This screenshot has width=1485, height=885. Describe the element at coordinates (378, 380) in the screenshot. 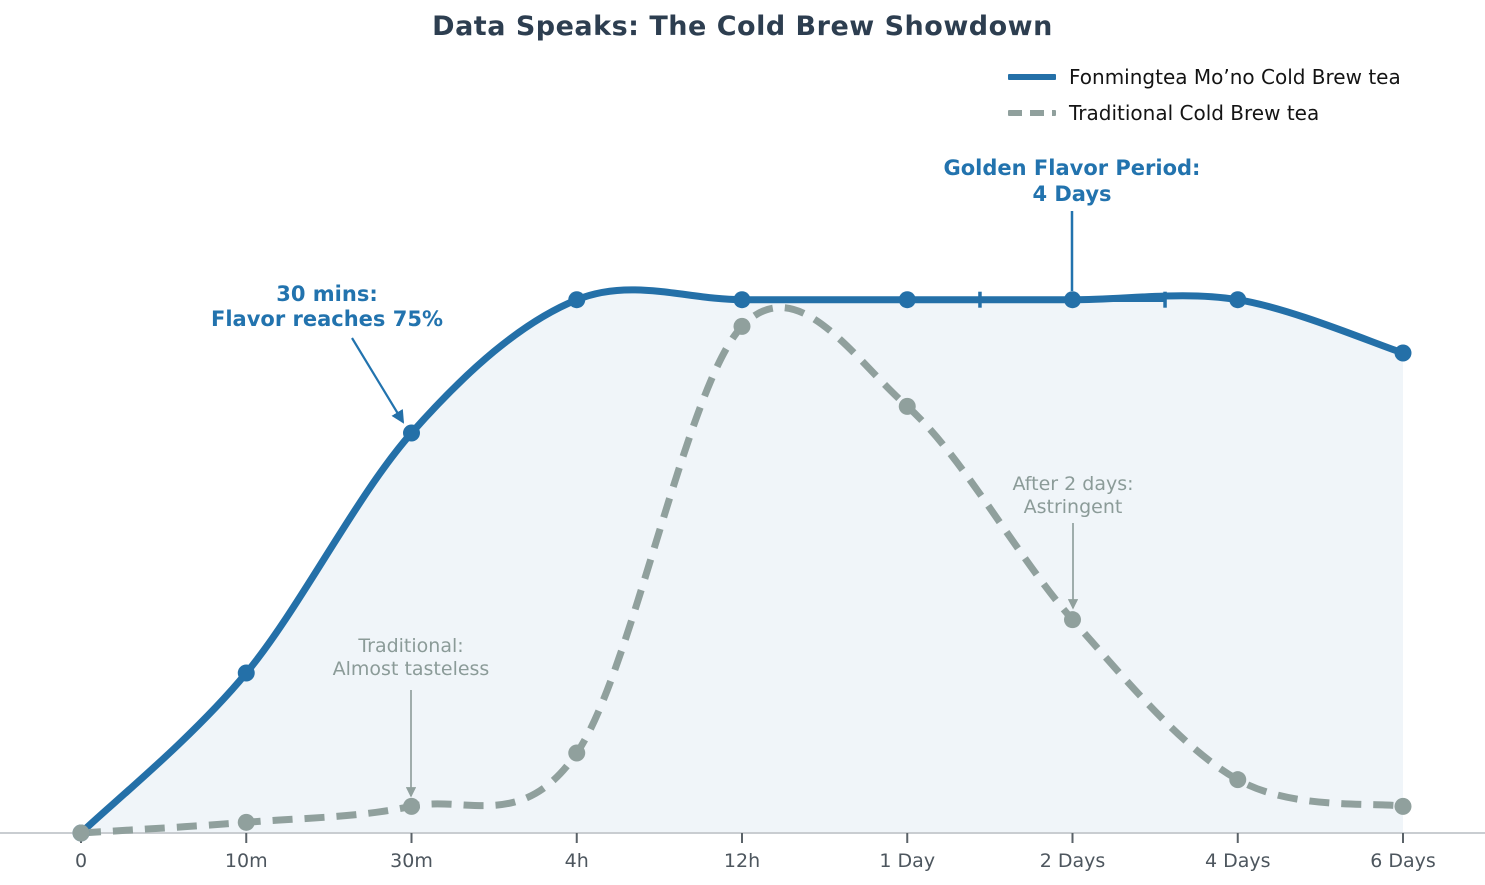

I see `annotation-thirty-mins-arrow` at that location.